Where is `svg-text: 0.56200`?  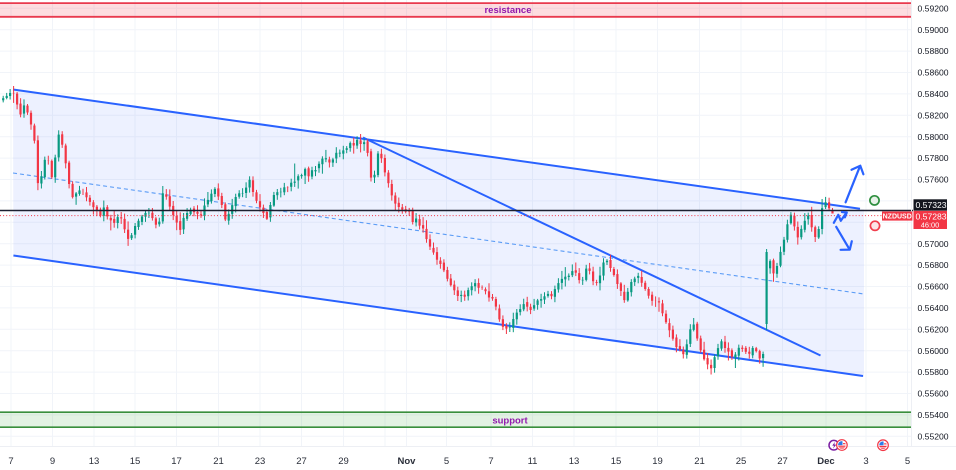 svg-text: 0.56200 is located at coordinates (933, 329).